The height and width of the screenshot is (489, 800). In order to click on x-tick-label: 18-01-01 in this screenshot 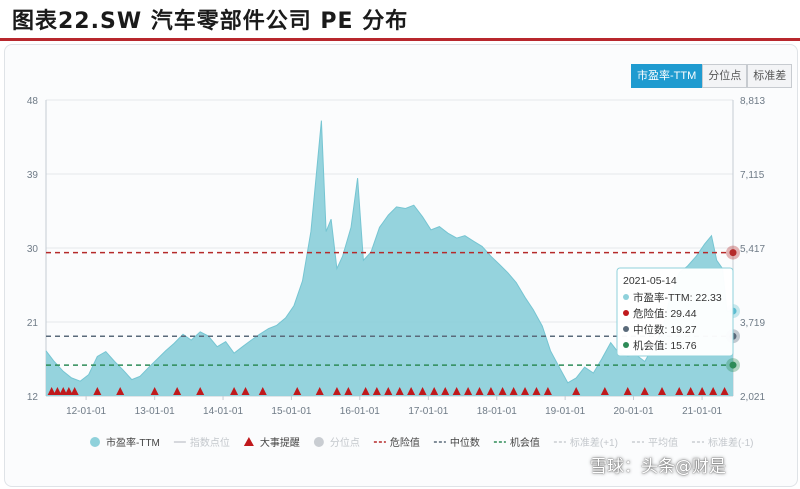, I will do `click(497, 411)`.